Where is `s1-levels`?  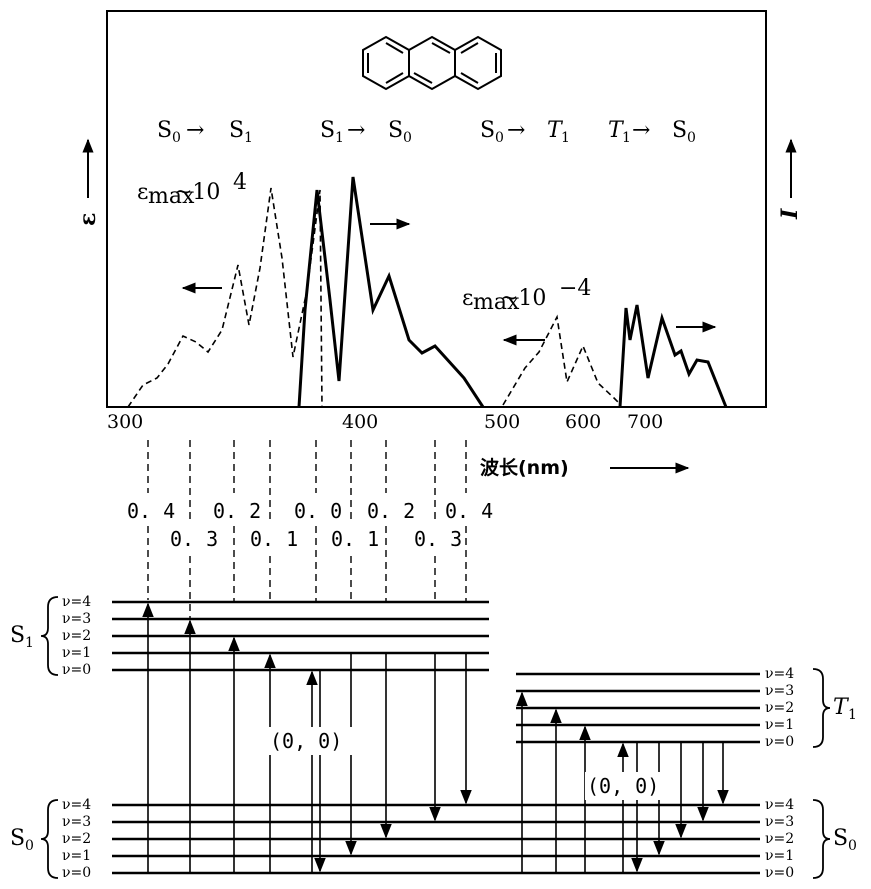
s1-levels is located at coordinates (300, 636).